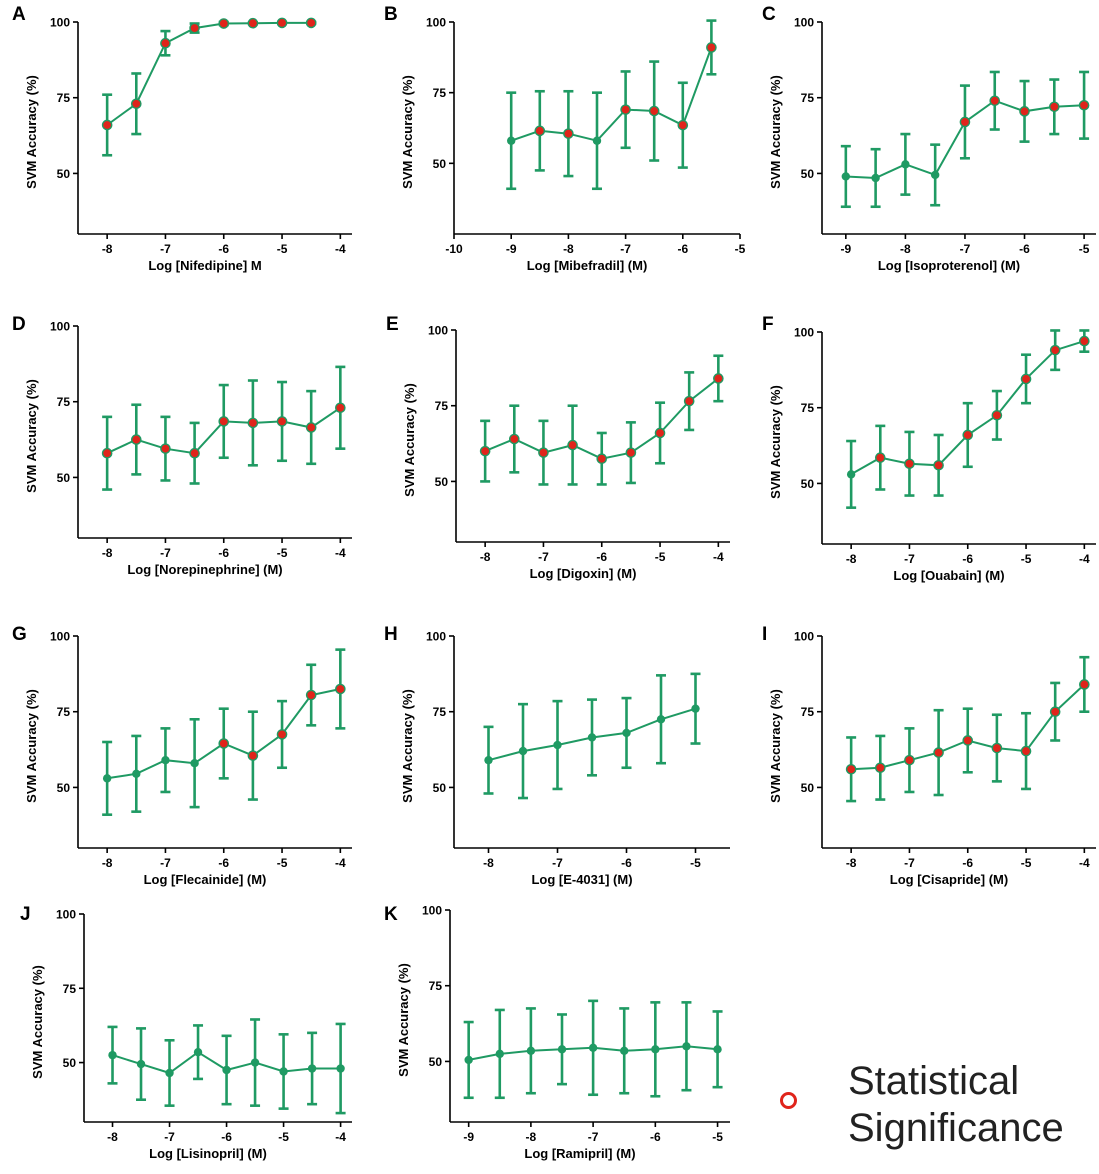 The width and height of the screenshot is (1099, 1174). I want to click on x-axis-label: Log [Isoproterenol] (M), so click(949, 265).